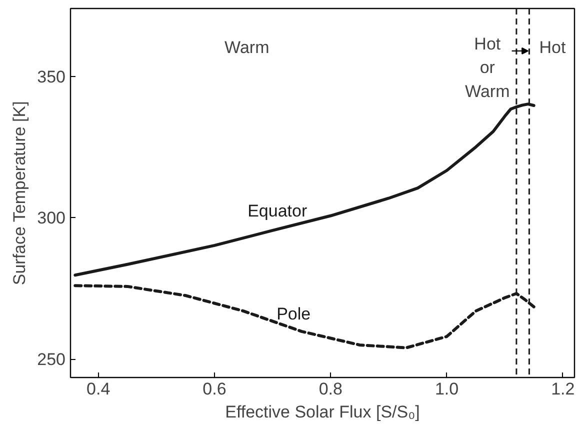  Describe the element at coordinates (278, 210) in the screenshot. I see `series-label: Equator` at that location.